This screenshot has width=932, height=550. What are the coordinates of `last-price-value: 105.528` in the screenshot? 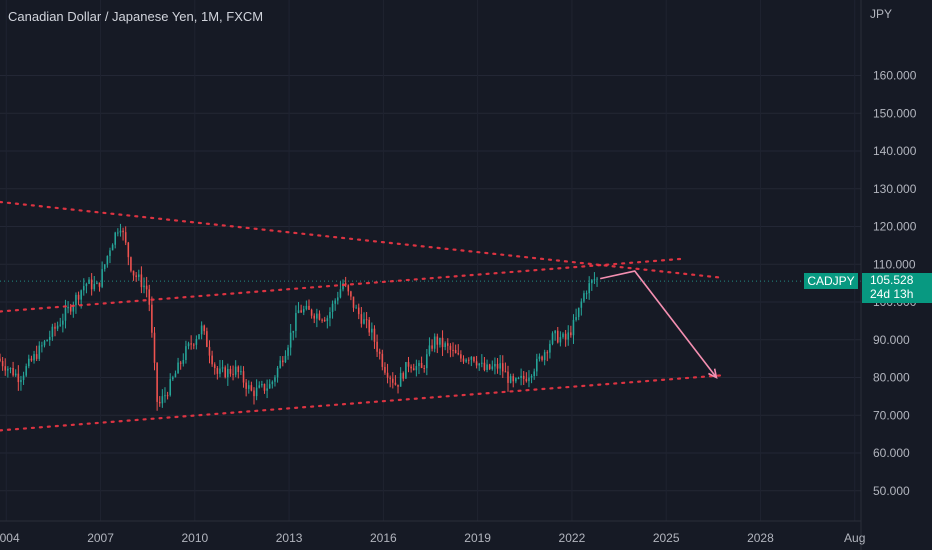 It's located at (892, 280).